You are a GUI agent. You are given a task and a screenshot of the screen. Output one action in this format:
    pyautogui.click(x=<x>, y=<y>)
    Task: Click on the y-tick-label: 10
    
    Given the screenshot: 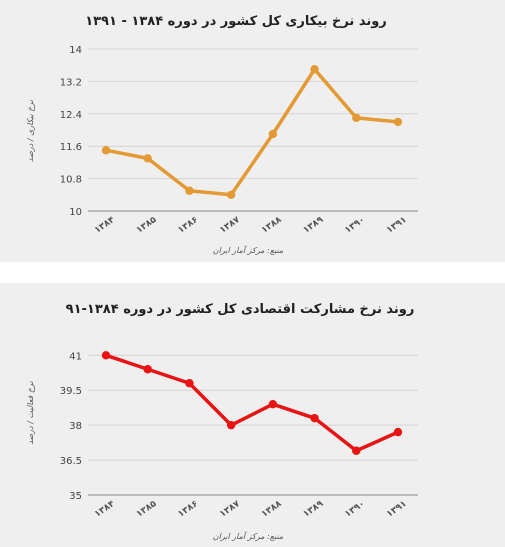 What is the action you would take?
    pyautogui.click(x=75, y=212)
    